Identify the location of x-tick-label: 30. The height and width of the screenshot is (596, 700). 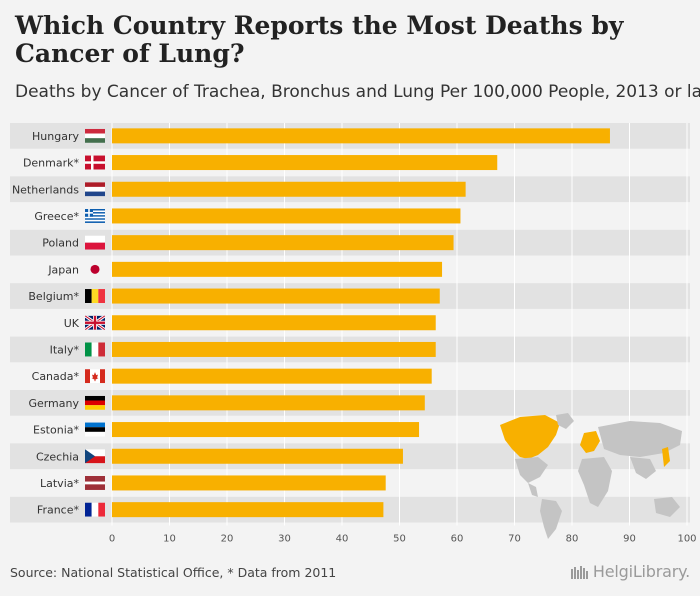
(284, 539).